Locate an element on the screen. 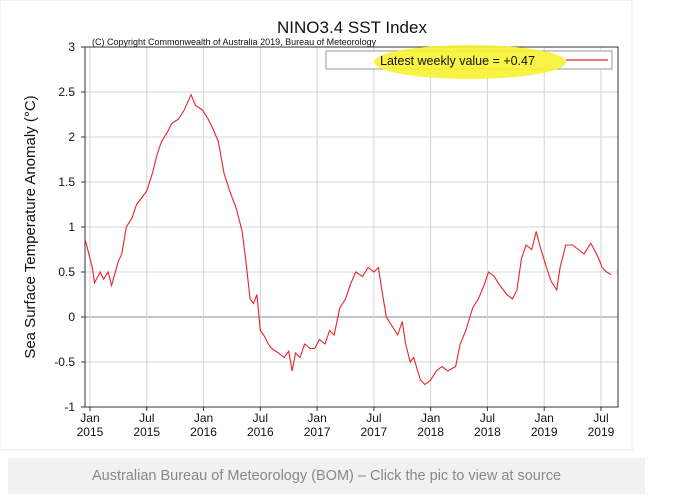 The height and width of the screenshot is (502, 682). y-tick-label: 3 is located at coordinates (71, 47).